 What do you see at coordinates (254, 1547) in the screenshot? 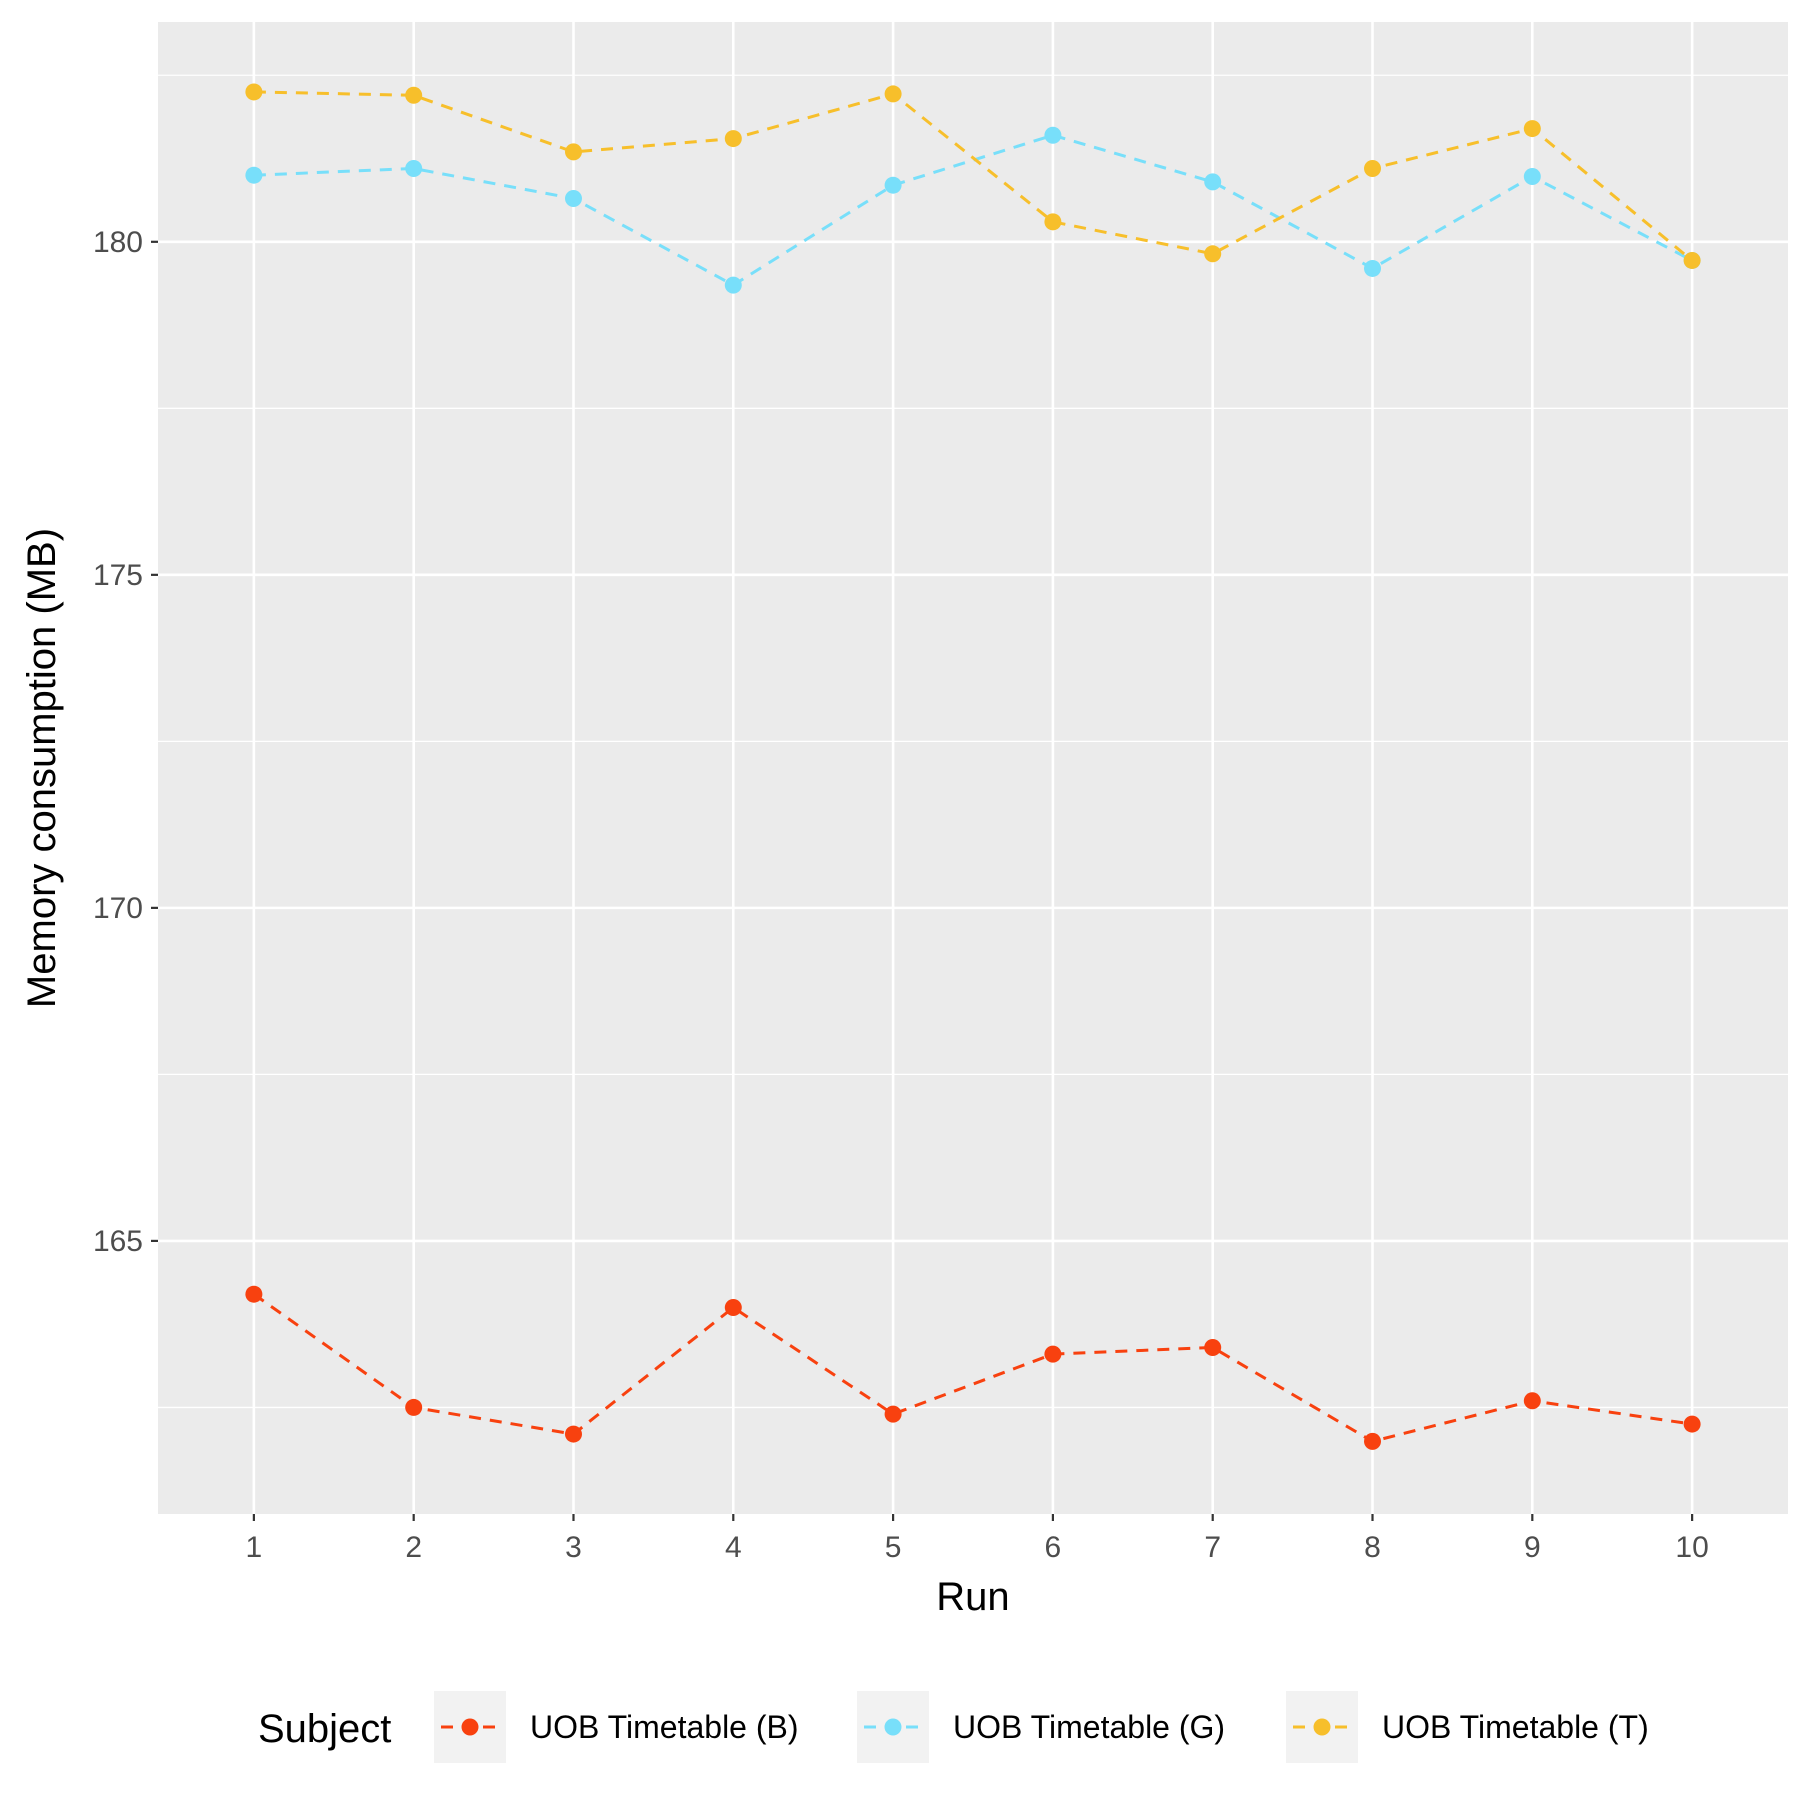
I see `x-tick-label: 1` at bounding box center [254, 1547].